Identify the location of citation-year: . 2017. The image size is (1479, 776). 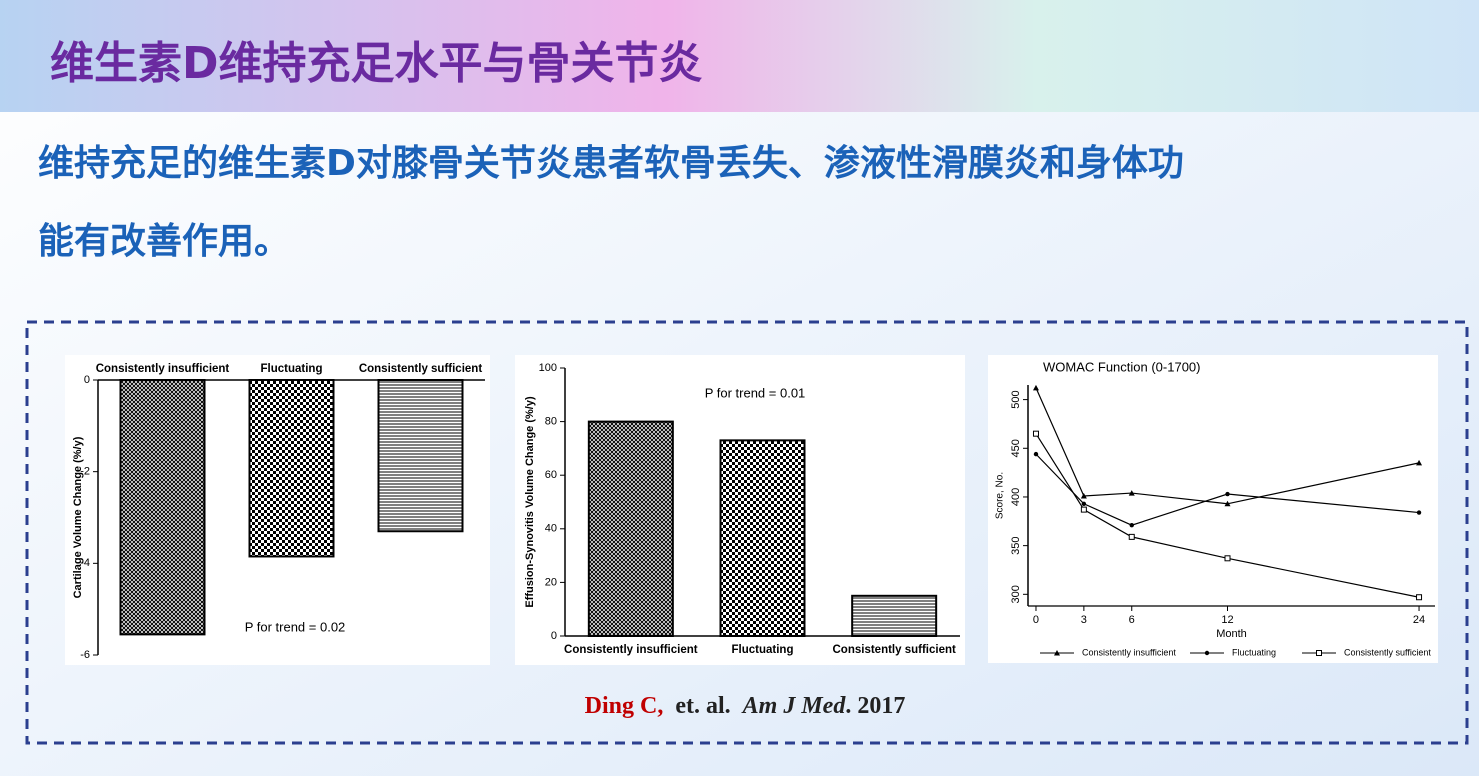
(875, 706).